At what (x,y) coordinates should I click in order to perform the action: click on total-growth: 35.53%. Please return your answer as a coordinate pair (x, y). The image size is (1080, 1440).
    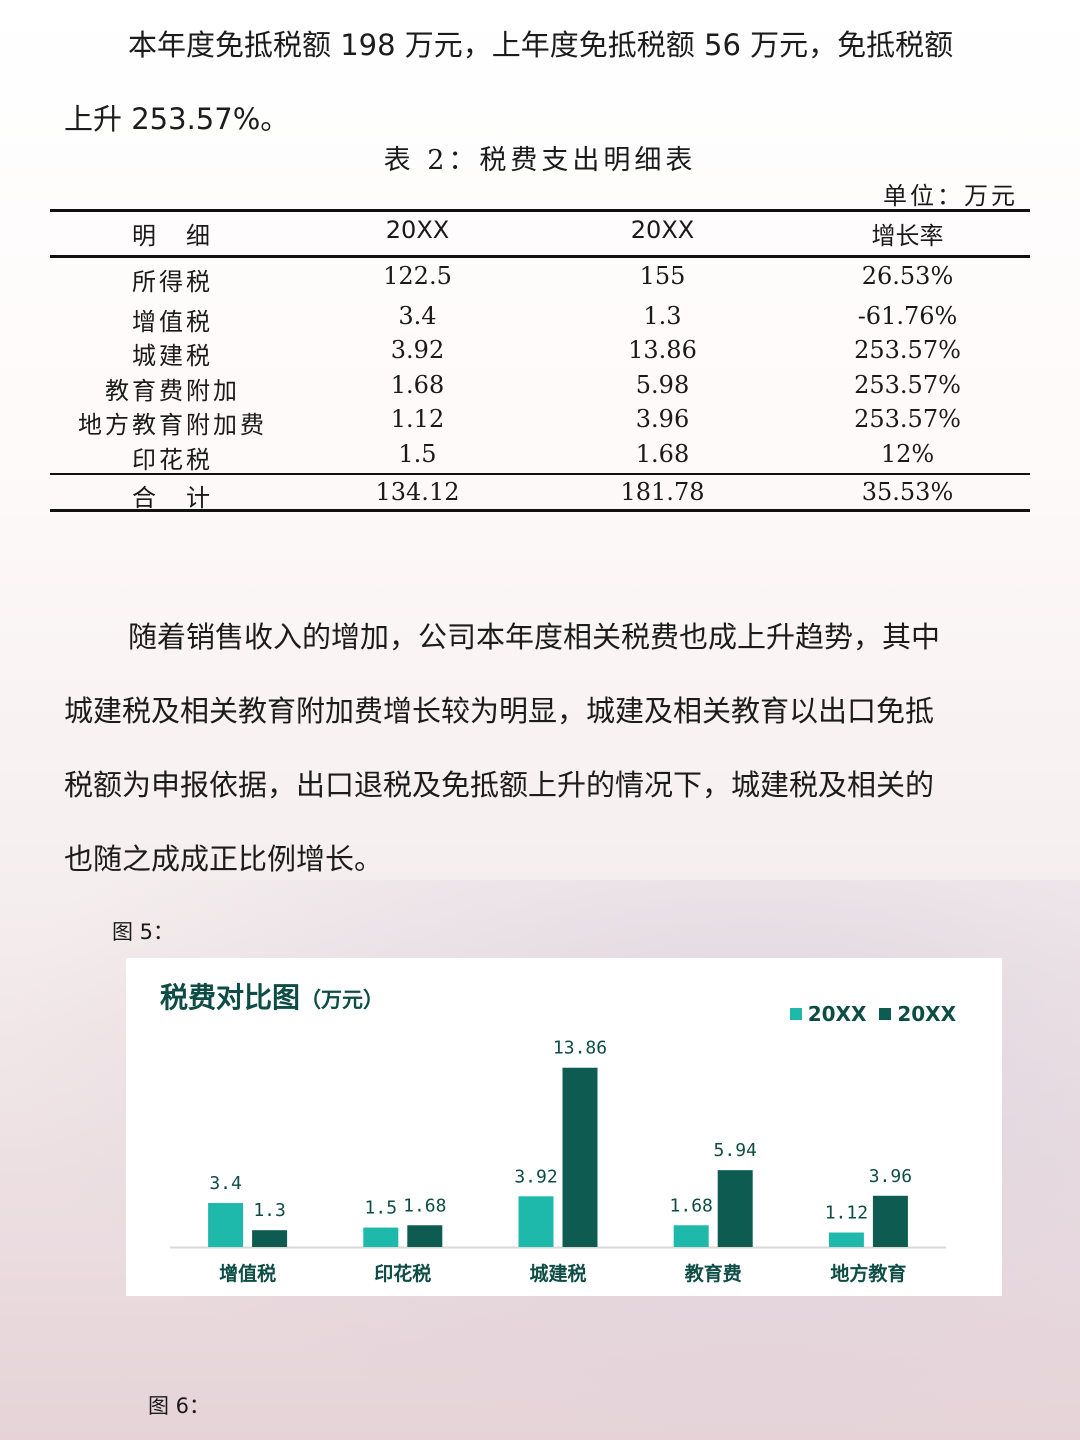
    Looking at the image, I should click on (907, 492).